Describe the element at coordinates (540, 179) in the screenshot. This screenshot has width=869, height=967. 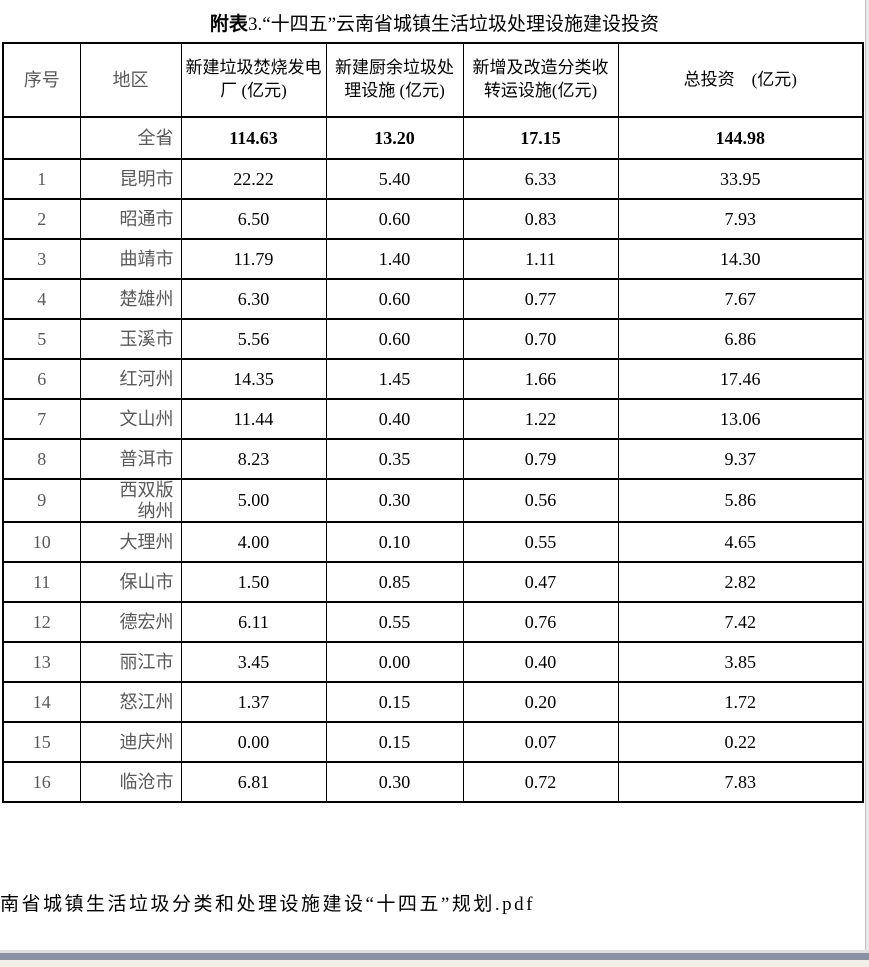
I see `value-transfer-cell: 6.33` at that location.